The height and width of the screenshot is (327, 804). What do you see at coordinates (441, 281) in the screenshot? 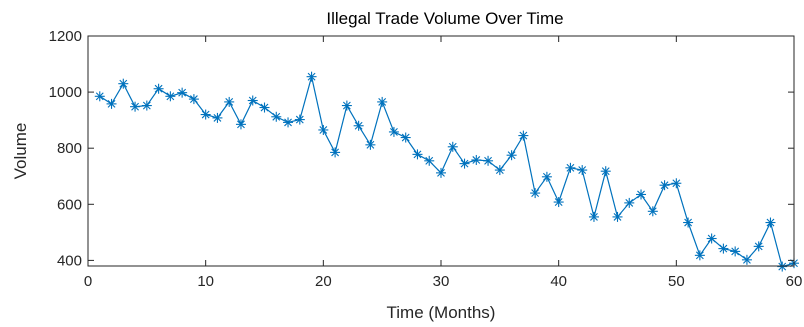
I see `x-tick-label: 30` at bounding box center [441, 281].